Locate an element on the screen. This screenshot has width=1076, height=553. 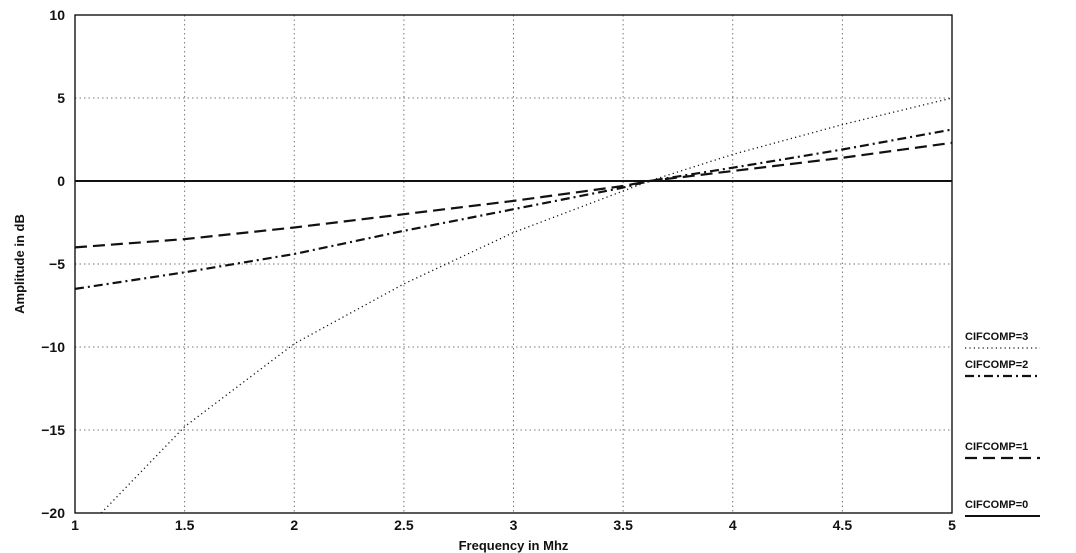
legend-label: CIFCOMP=2 is located at coordinates (996, 365).